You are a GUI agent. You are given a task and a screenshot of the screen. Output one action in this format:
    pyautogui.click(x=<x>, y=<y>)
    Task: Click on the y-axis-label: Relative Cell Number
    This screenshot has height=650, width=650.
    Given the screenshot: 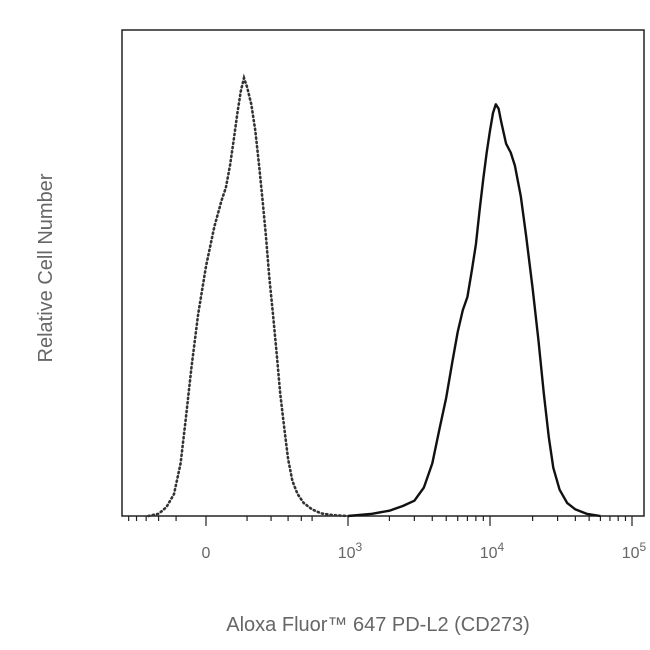 What is the action you would take?
    pyautogui.click(x=46, y=267)
    